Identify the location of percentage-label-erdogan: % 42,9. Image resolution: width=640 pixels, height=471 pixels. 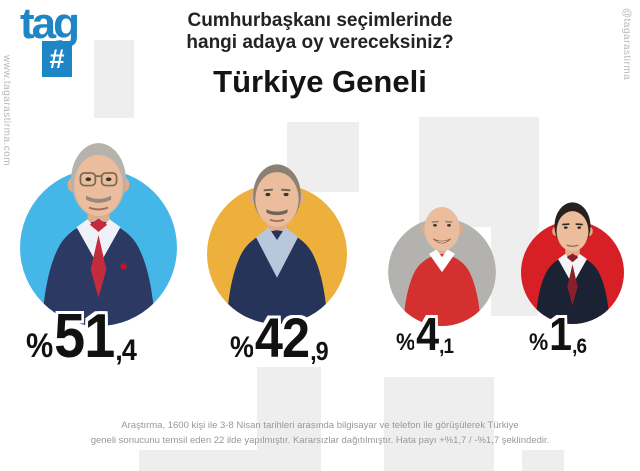
(279, 337).